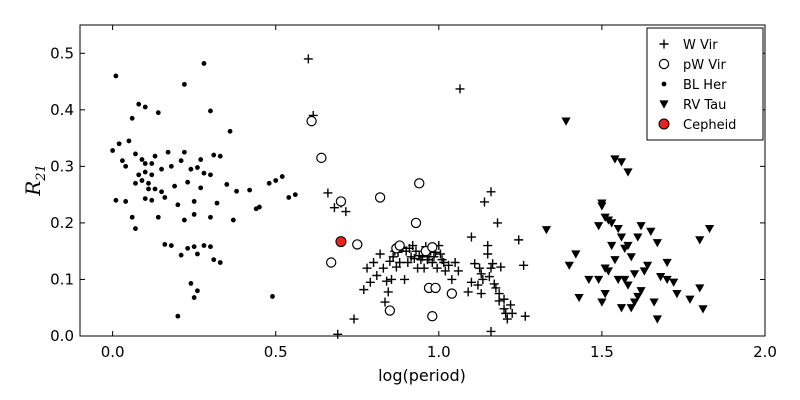 This screenshot has width=800, height=400. What do you see at coordinates (664, 84) in the screenshot?
I see `legend-marker-bl-her` at bounding box center [664, 84].